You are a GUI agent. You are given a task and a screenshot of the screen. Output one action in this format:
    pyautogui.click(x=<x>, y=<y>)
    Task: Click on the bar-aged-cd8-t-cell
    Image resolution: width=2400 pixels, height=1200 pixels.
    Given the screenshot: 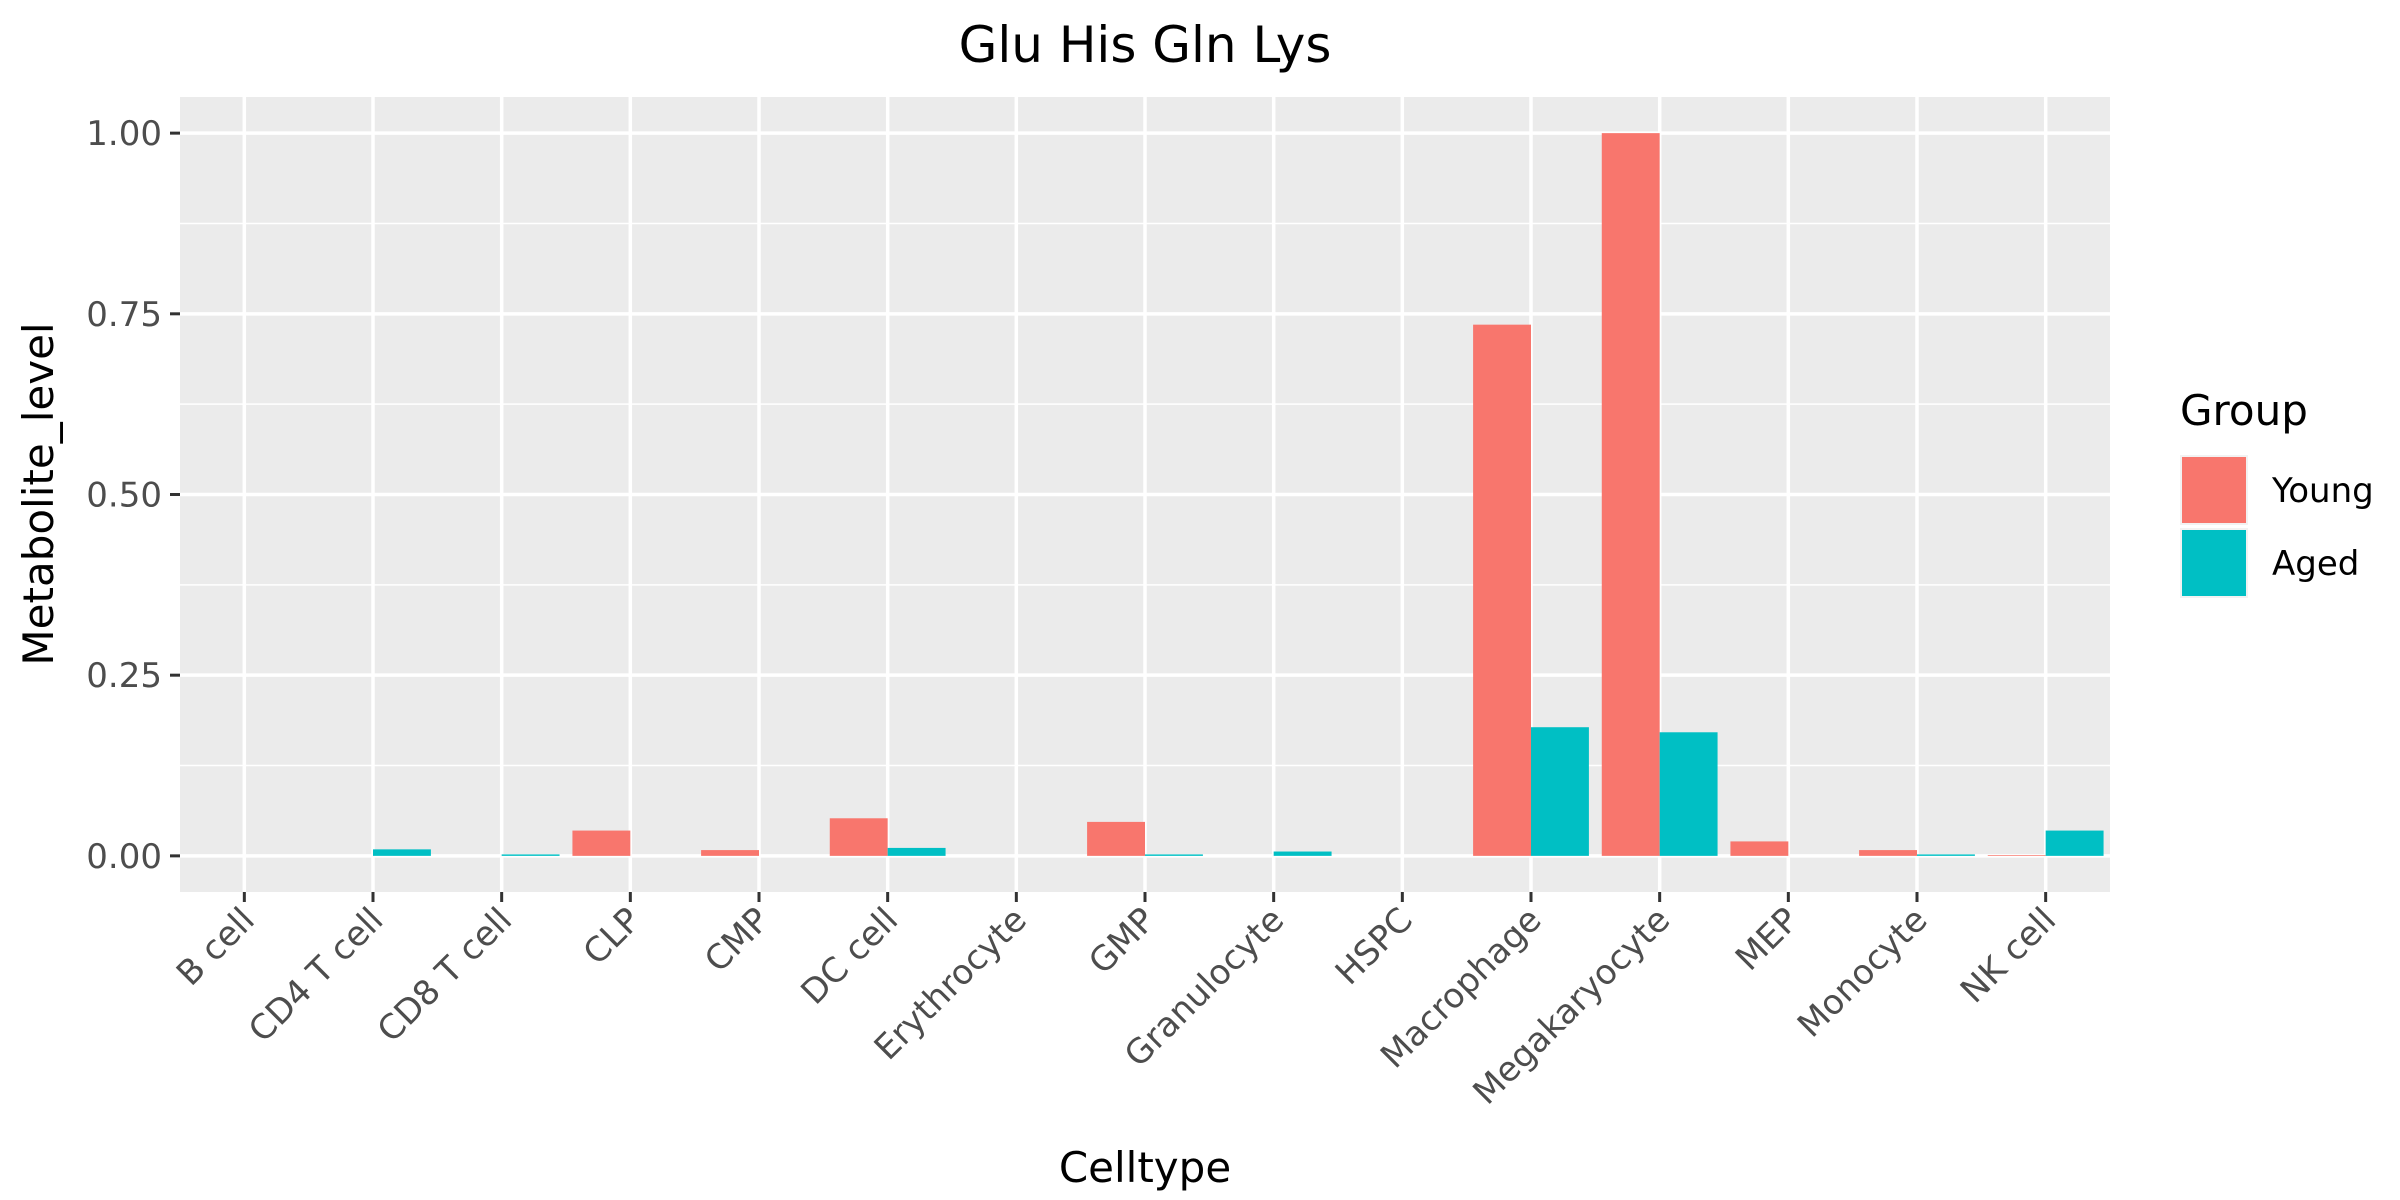 What is the action you would take?
    pyautogui.click(x=530, y=855)
    